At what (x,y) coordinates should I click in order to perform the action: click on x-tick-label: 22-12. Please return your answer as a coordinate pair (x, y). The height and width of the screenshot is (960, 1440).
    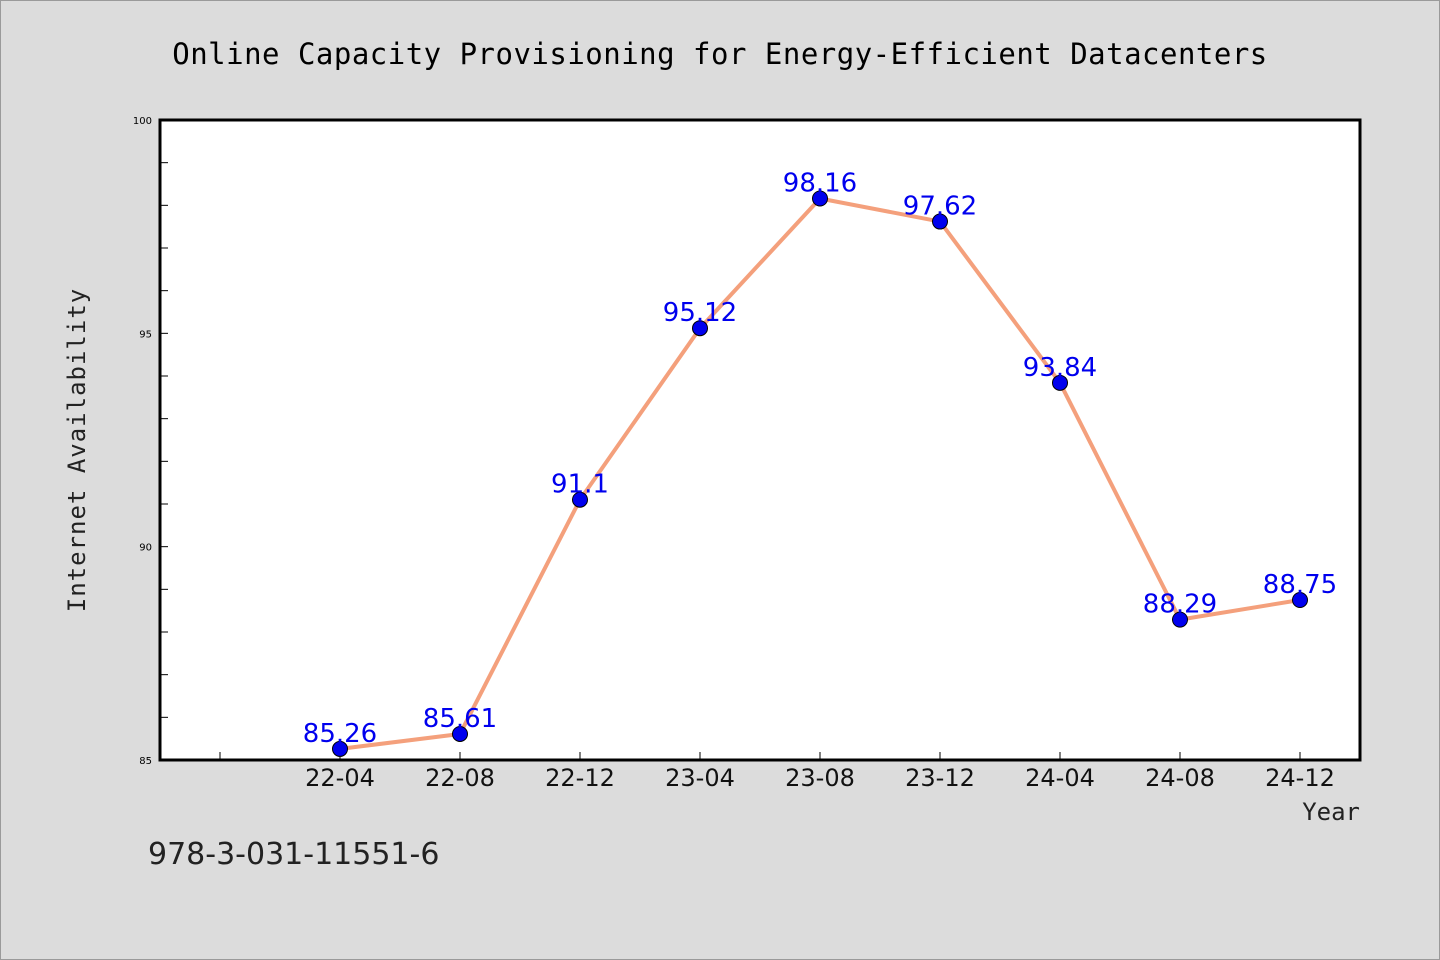
    Looking at the image, I should click on (580, 778).